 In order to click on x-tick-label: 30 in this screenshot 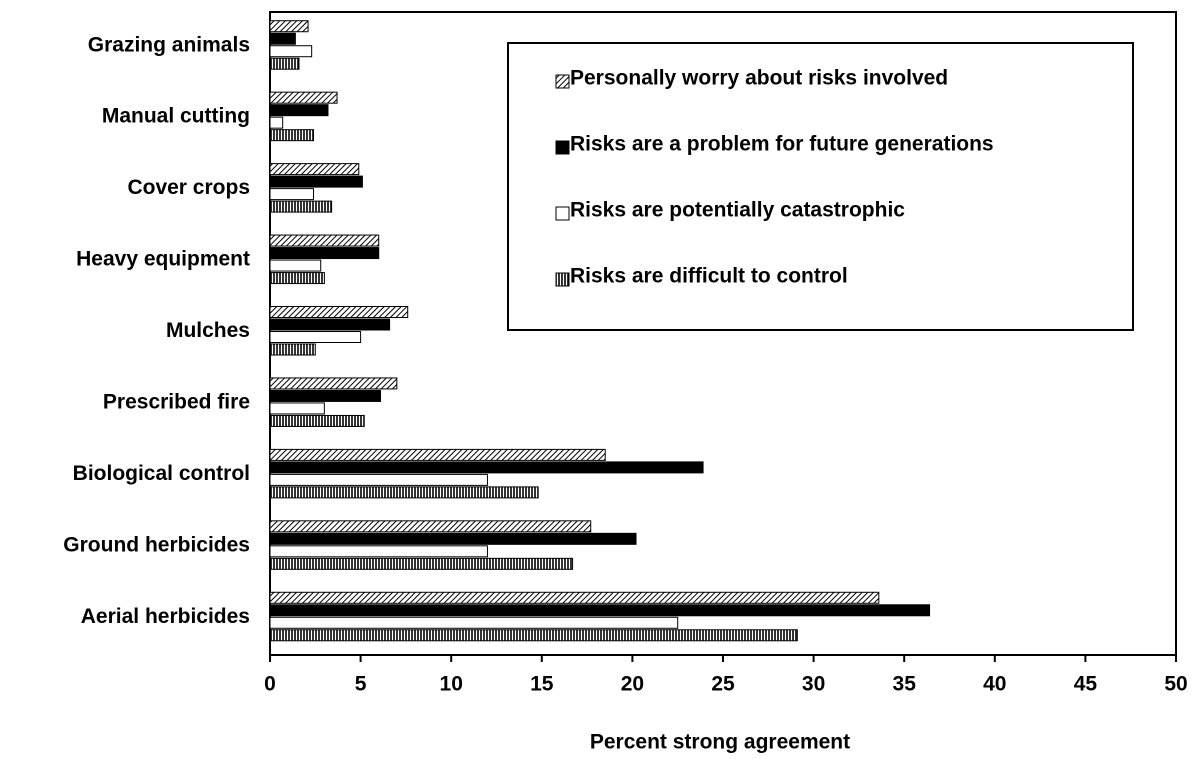, I will do `click(813, 684)`.